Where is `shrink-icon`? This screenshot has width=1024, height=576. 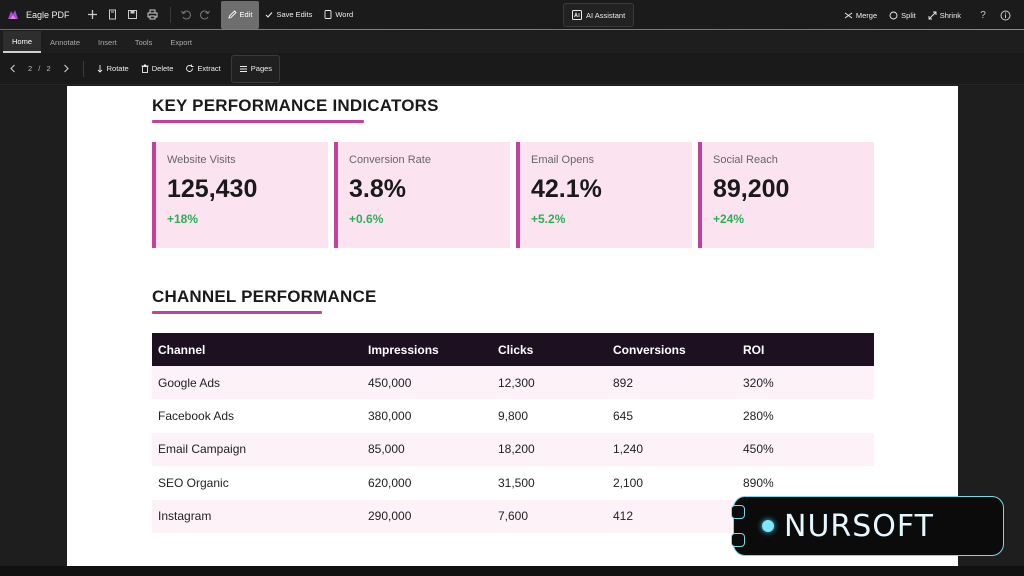
shrink-icon is located at coordinates (932, 15).